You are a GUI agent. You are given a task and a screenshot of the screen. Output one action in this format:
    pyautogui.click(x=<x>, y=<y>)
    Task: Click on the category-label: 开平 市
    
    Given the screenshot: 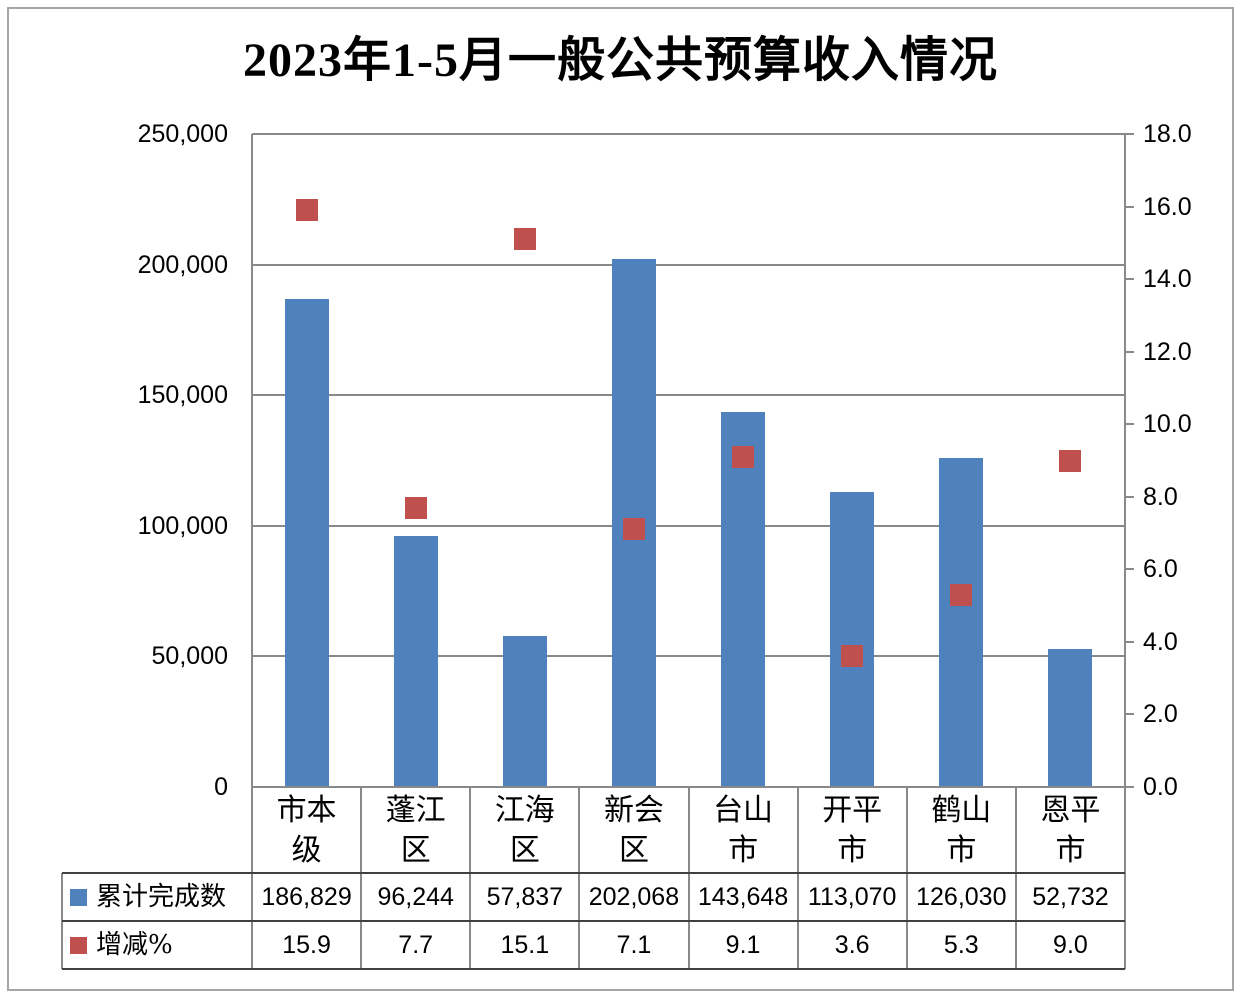 What is the action you would take?
    pyautogui.click(x=852, y=830)
    